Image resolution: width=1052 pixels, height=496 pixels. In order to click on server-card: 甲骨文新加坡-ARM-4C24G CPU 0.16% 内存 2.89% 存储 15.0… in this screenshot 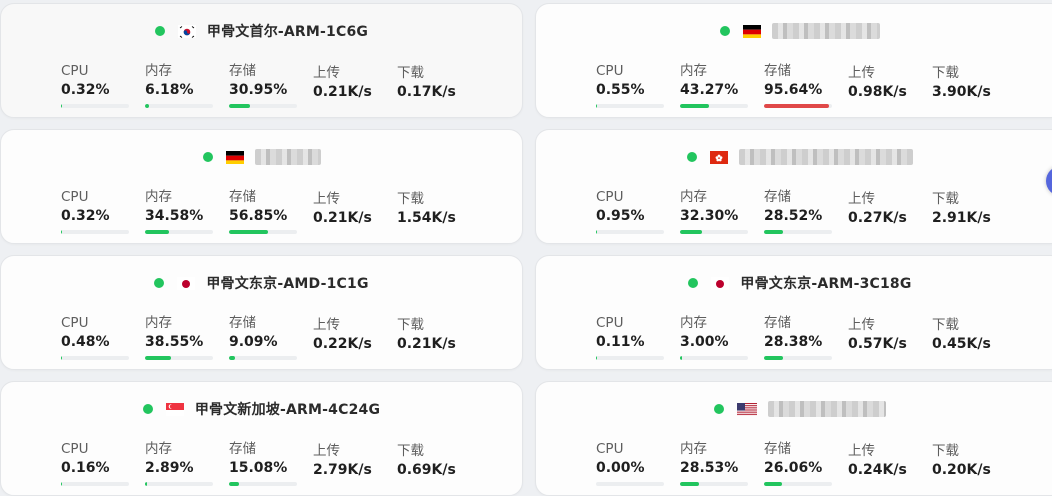, I will do `click(261, 438)`.